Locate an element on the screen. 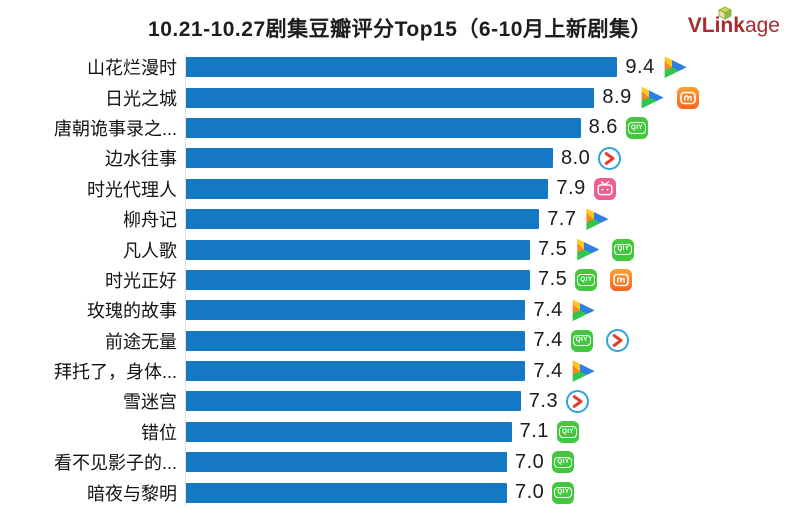 This screenshot has width=800, height=519. chart-row: 时光正好 7.5 QIY is located at coordinates (400, 280).